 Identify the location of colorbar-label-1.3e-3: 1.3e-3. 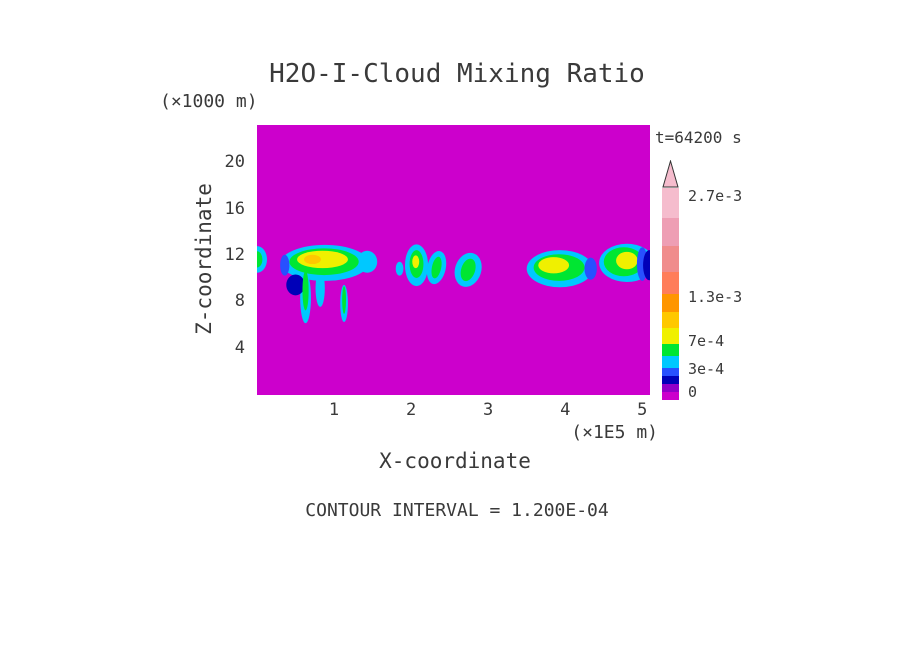
(715, 297).